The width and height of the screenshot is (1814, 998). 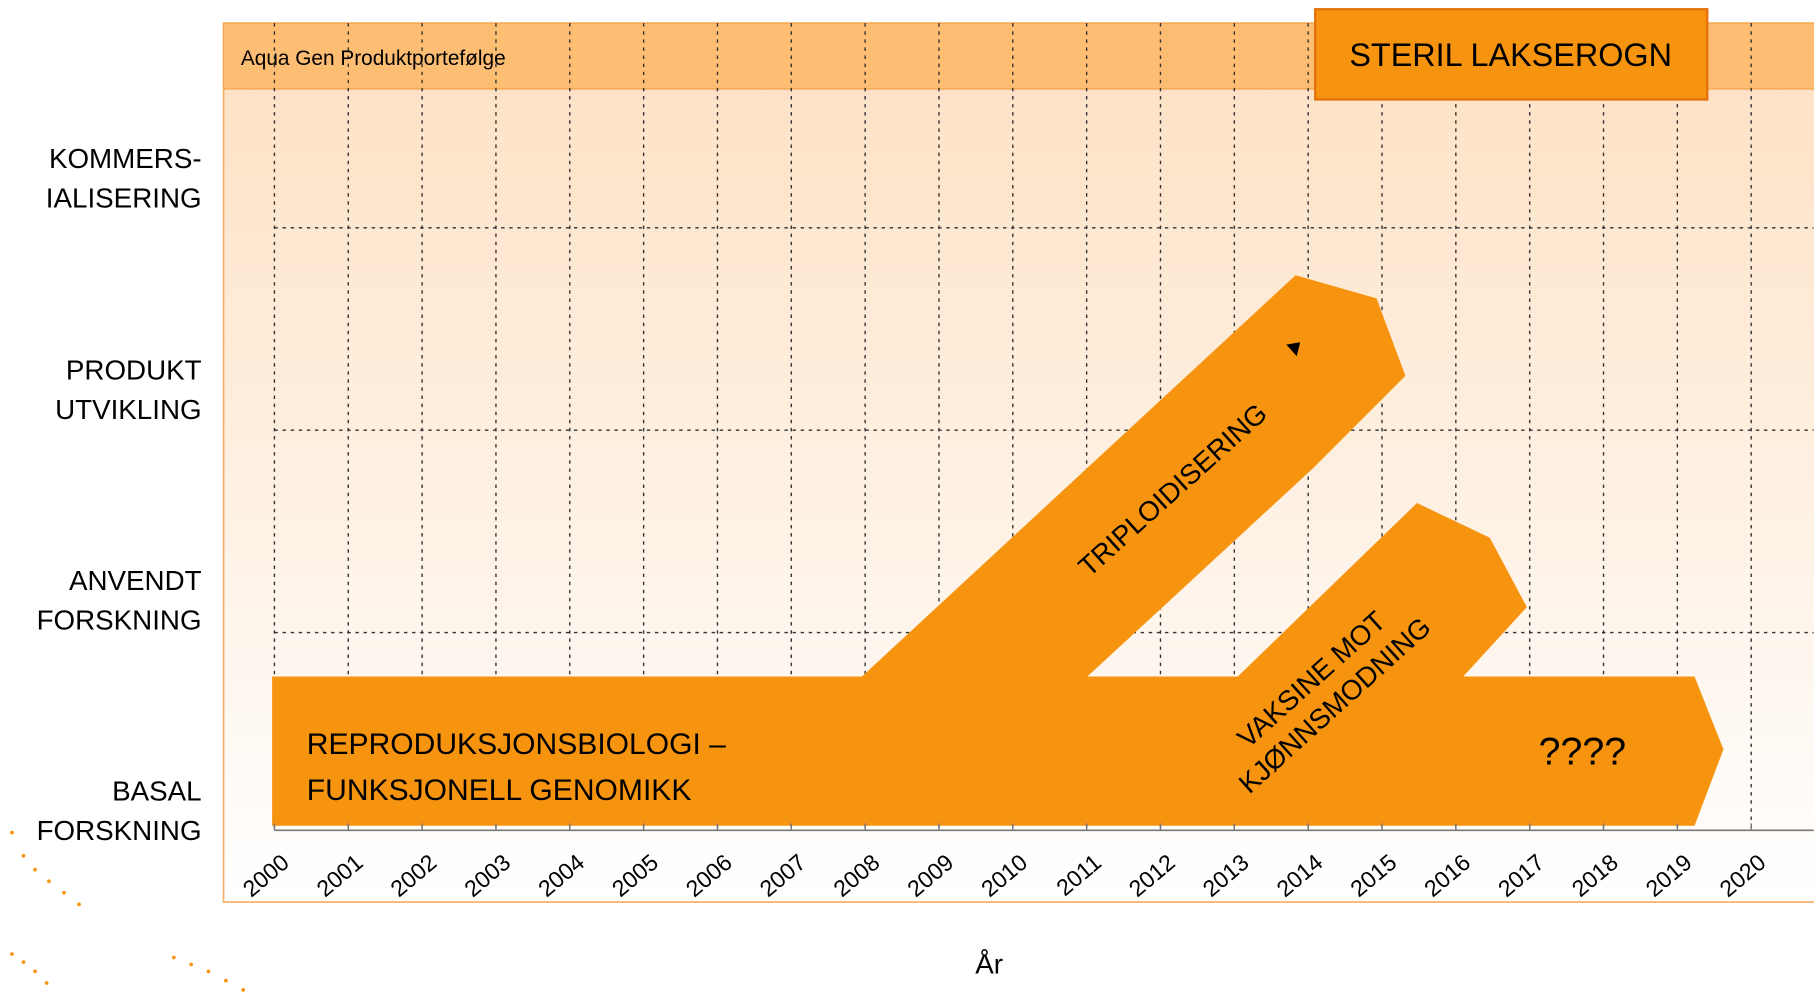 What do you see at coordinates (1133, 476) in the screenshot?
I see `triploid-arrow` at bounding box center [1133, 476].